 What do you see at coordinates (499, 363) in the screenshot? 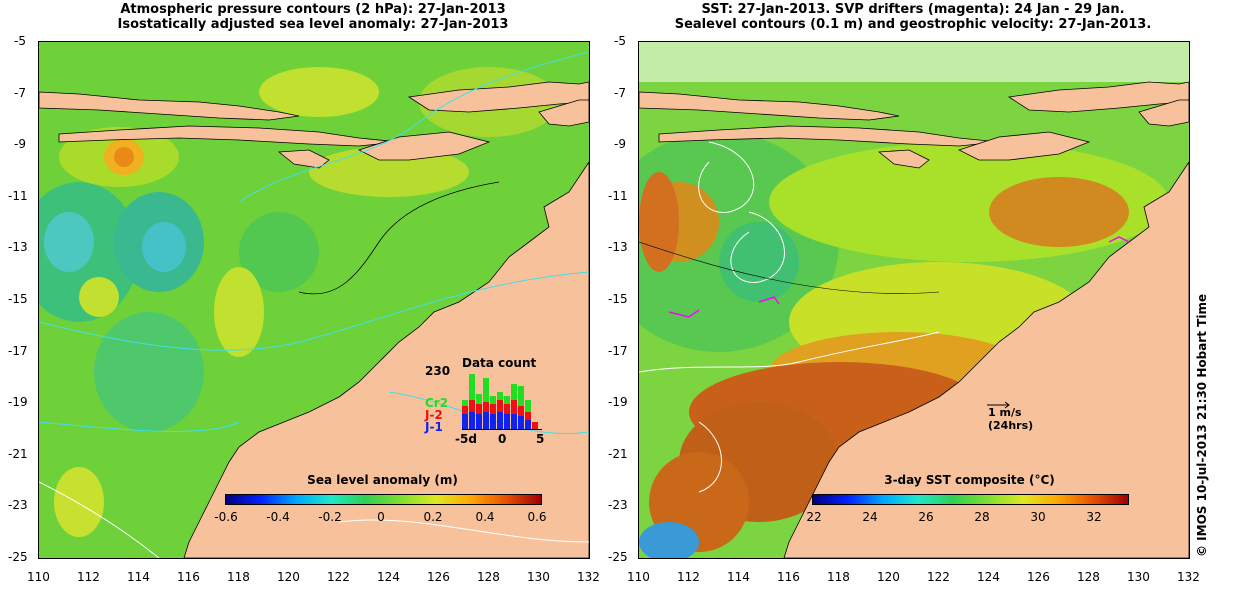
I see `inset-title: Data count` at bounding box center [499, 363].